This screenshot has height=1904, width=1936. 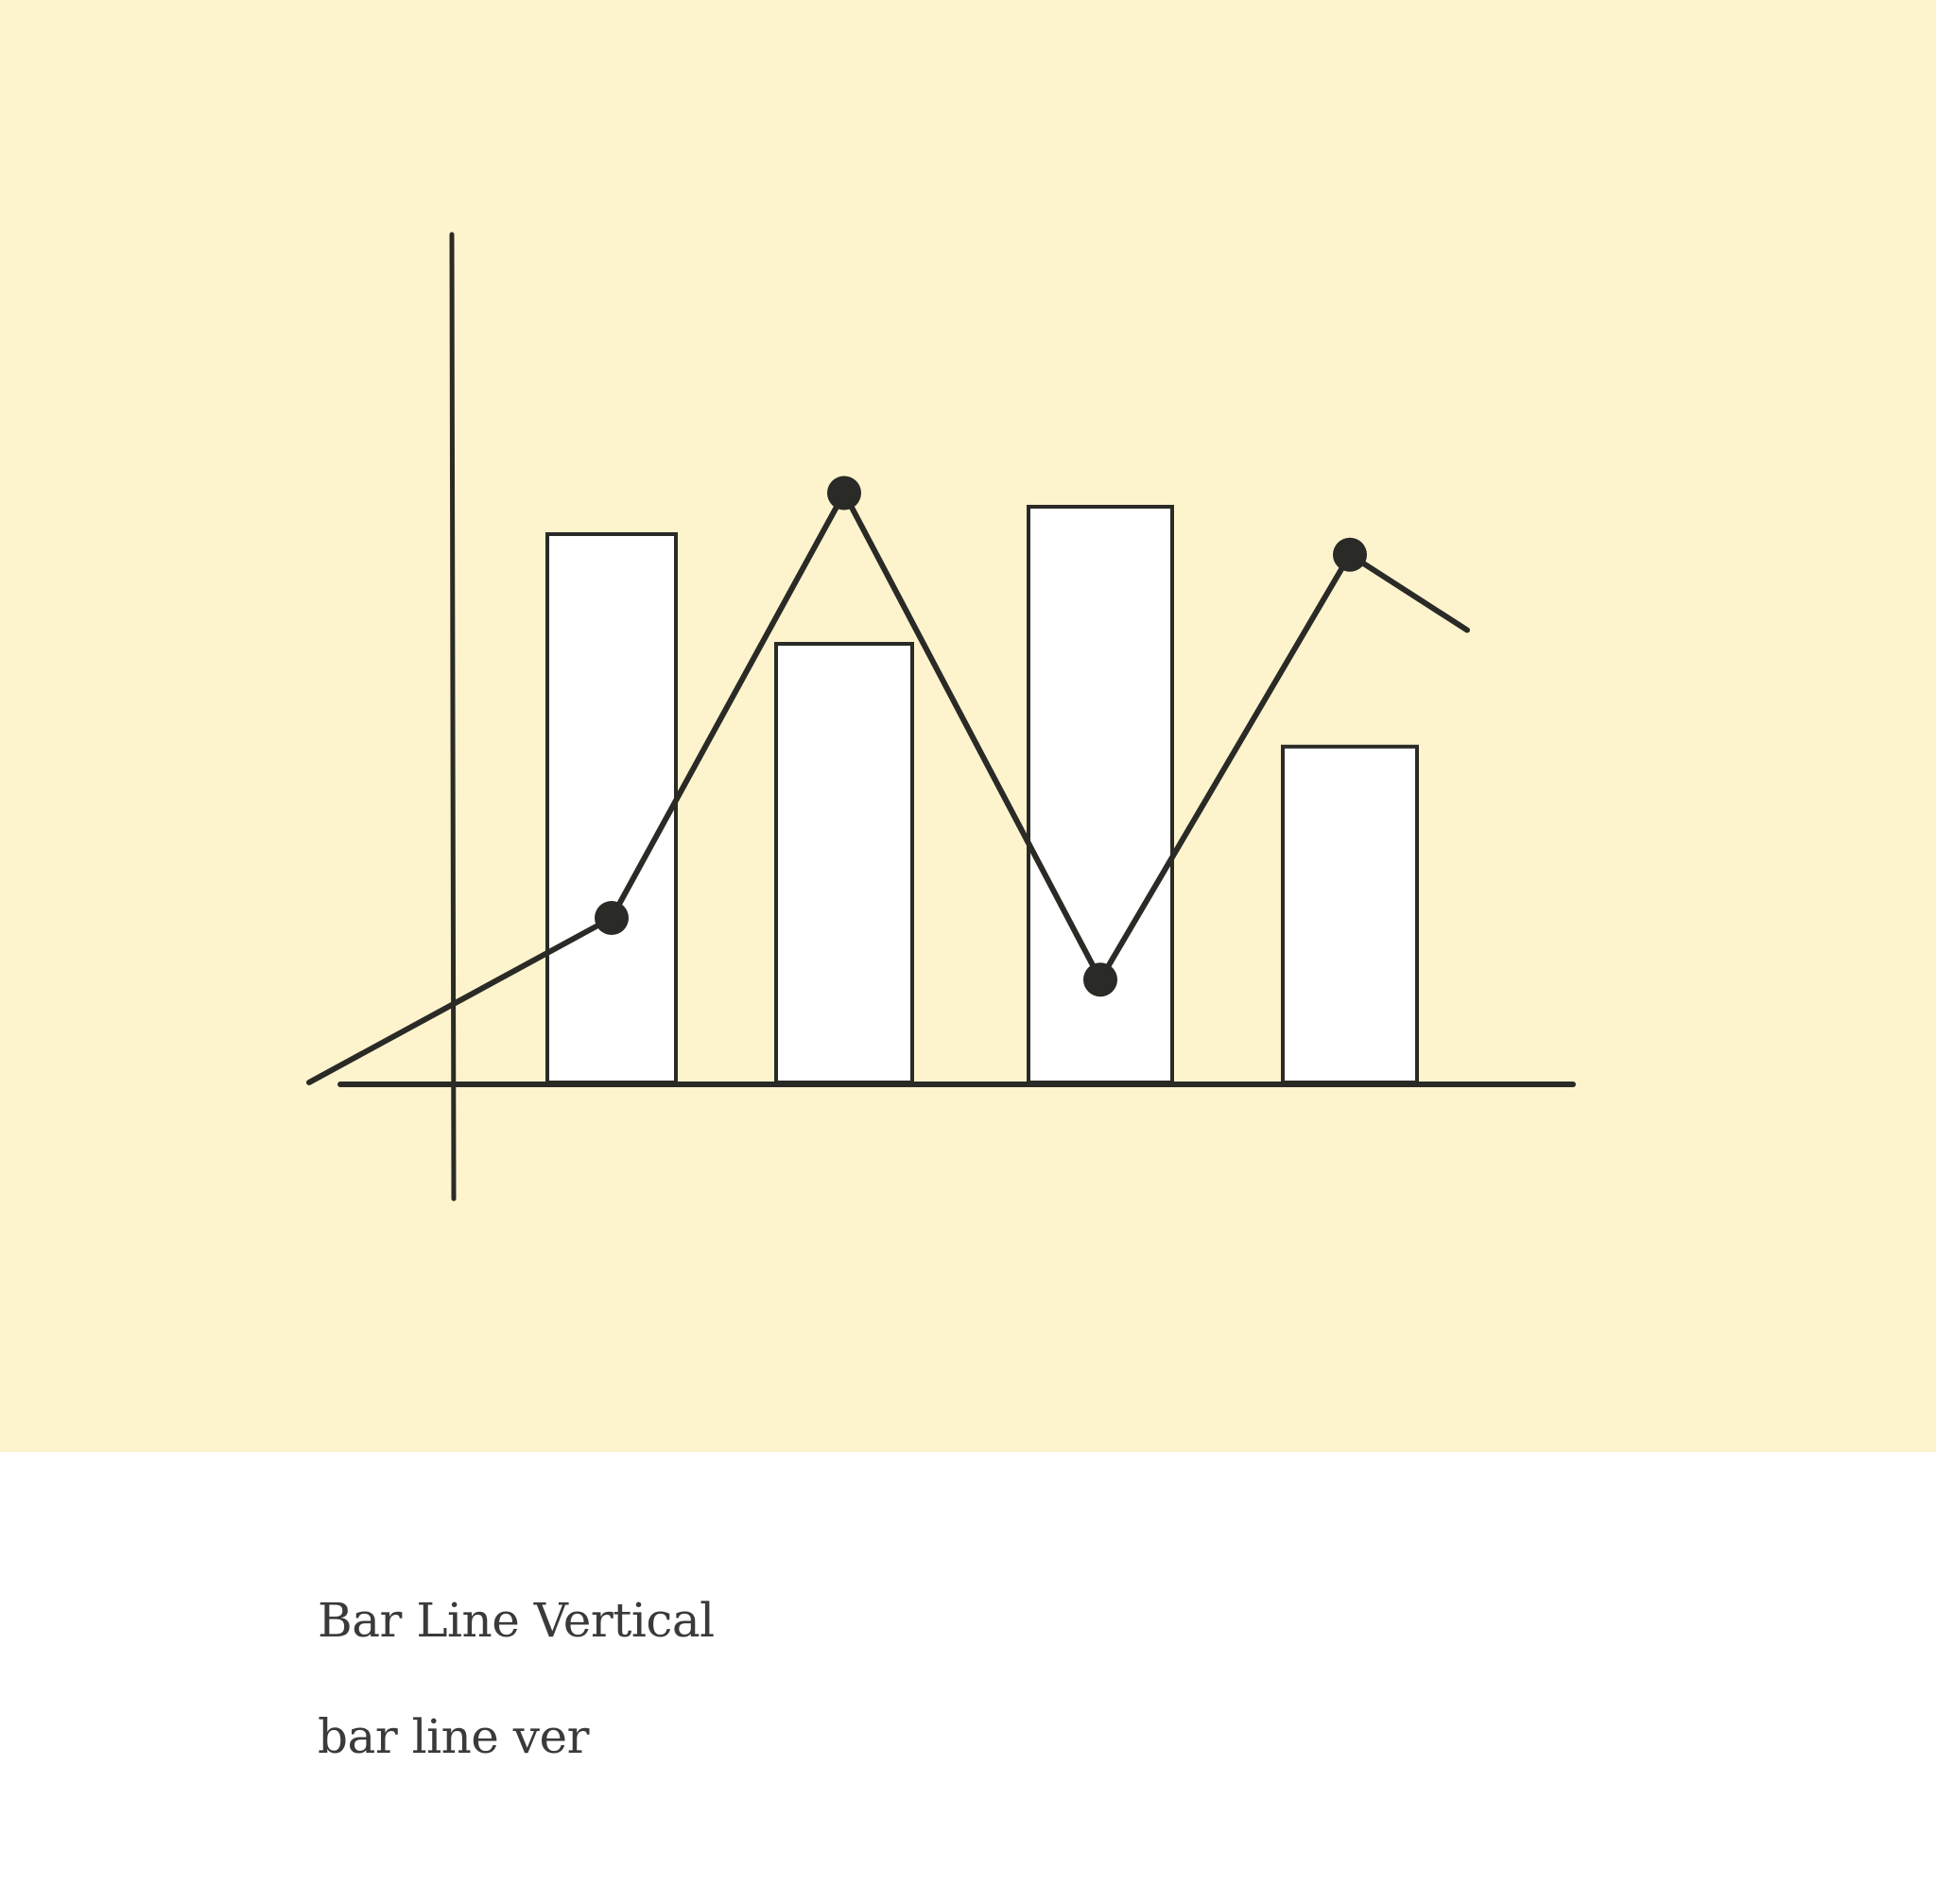 What do you see at coordinates (454, 1737) in the screenshot?
I see `card-subtitle: bar line ver` at bounding box center [454, 1737].